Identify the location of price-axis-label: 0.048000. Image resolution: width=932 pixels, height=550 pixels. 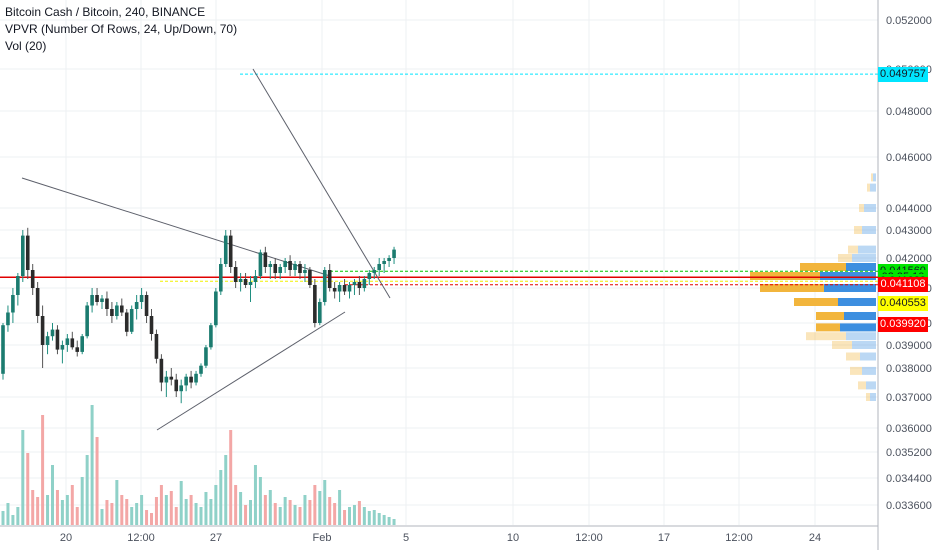
(909, 112).